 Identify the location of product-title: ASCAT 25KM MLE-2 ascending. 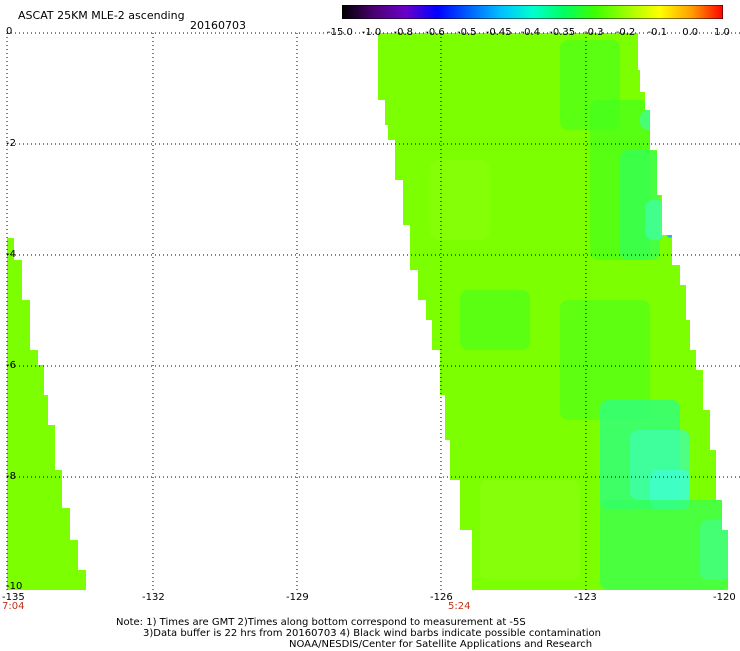
(101, 15).